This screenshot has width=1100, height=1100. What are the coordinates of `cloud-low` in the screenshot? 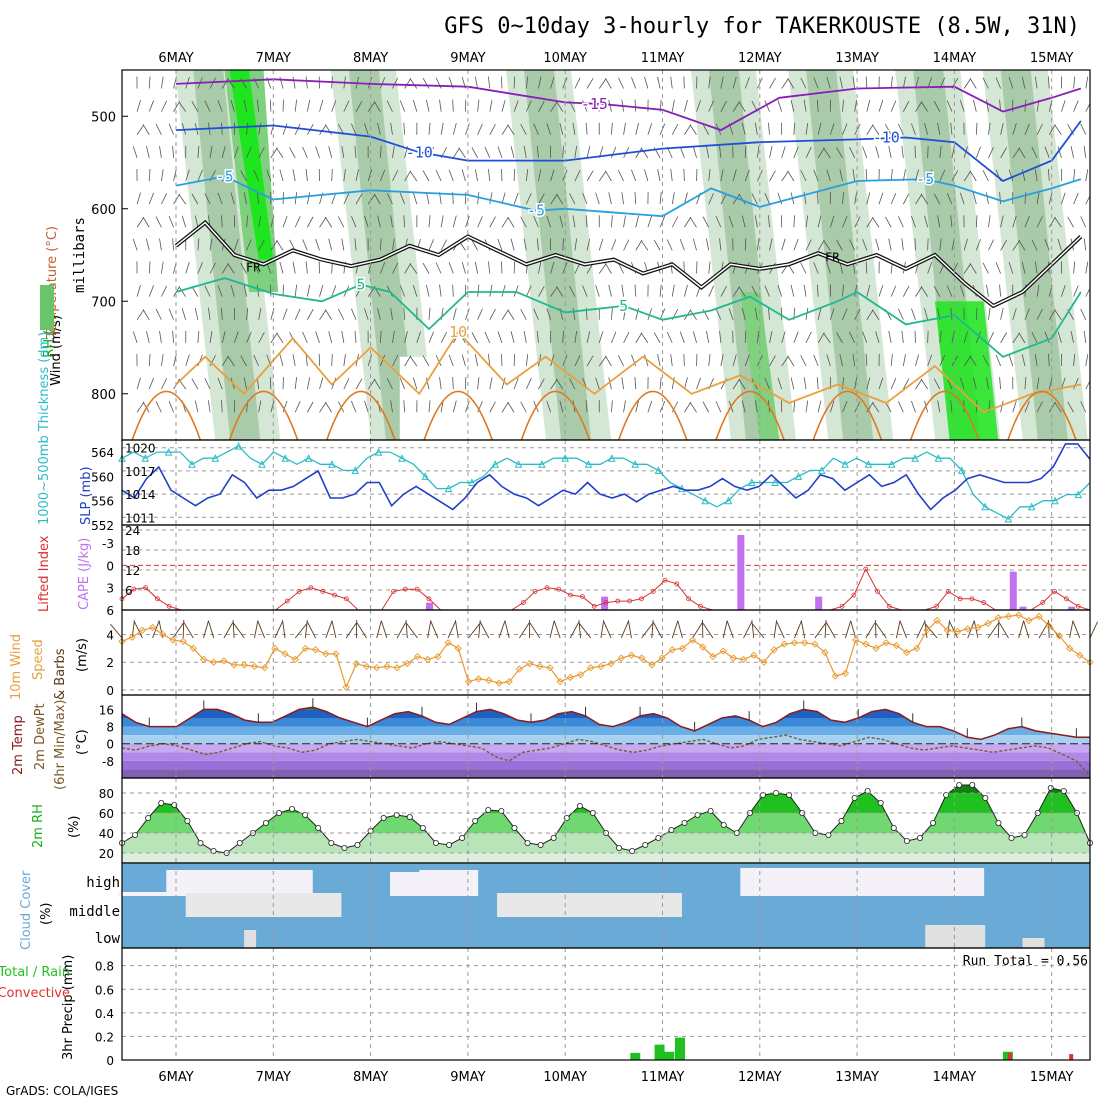 It's located at (1033, 943).